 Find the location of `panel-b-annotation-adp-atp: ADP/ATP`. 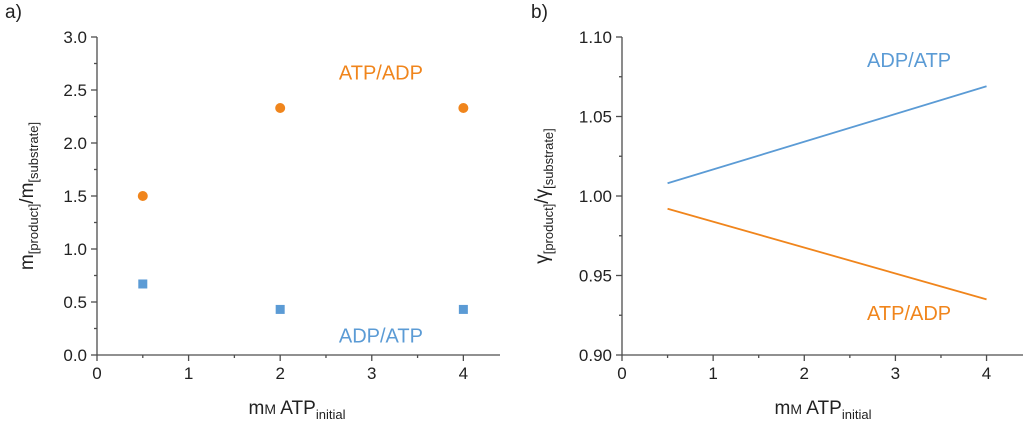

panel-b-annotation-adp-atp: ADP/ATP is located at coordinates (909, 61).